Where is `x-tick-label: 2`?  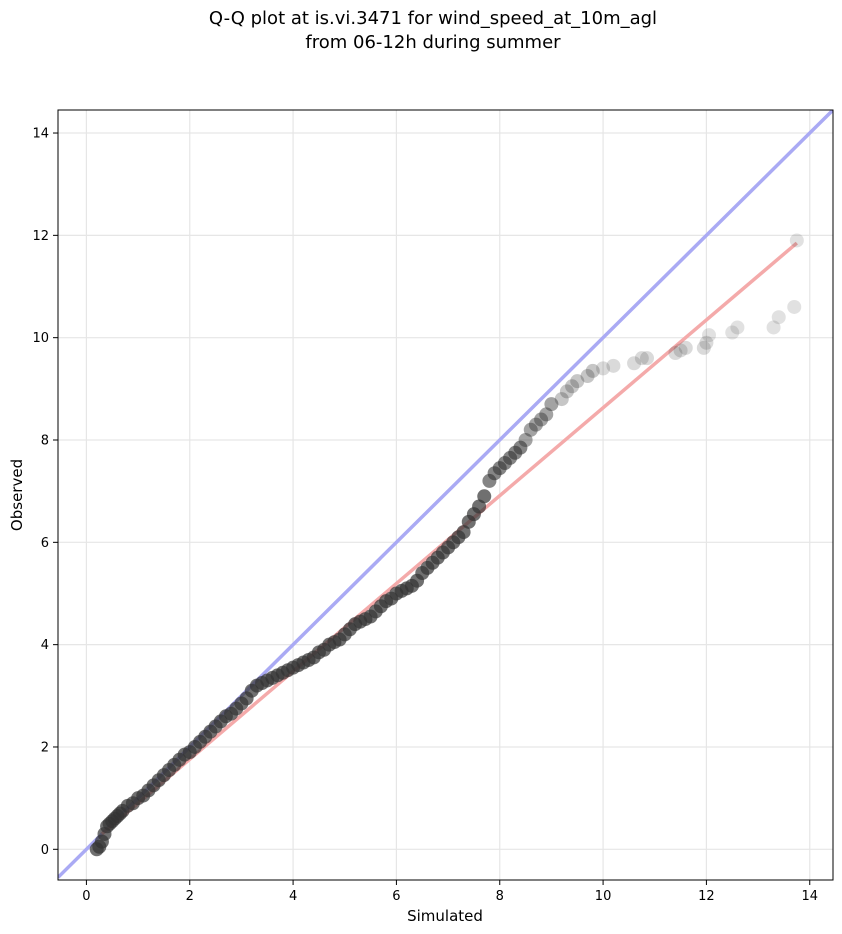
x-tick-label: 2 is located at coordinates (190, 896).